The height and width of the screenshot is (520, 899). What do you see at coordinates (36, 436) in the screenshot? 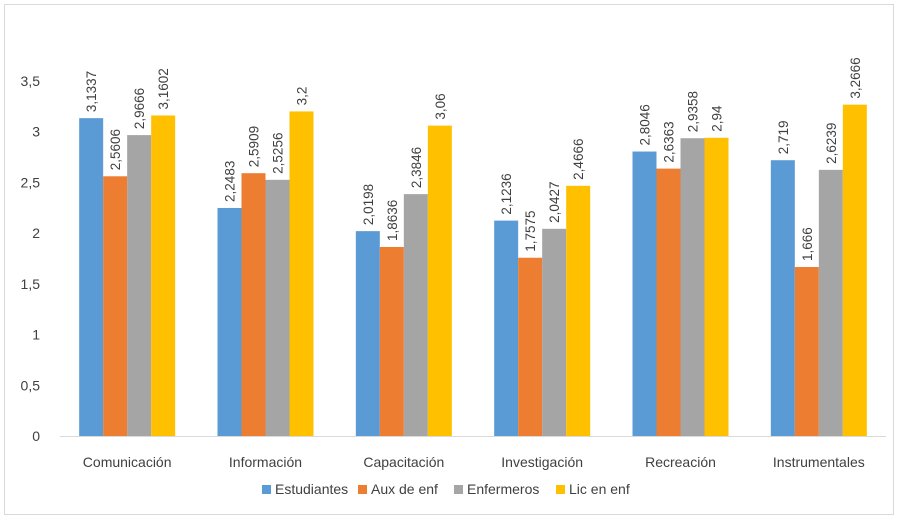
I see `y-tick-label: 0` at bounding box center [36, 436].